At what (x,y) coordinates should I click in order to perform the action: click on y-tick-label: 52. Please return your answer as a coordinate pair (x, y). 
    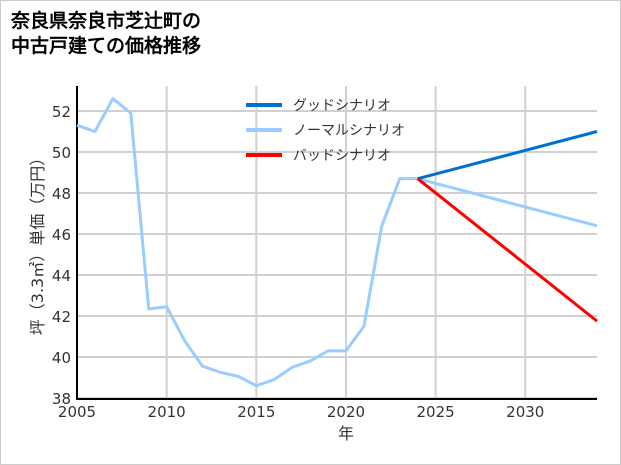
    Looking at the image, I should click on (61, 112).